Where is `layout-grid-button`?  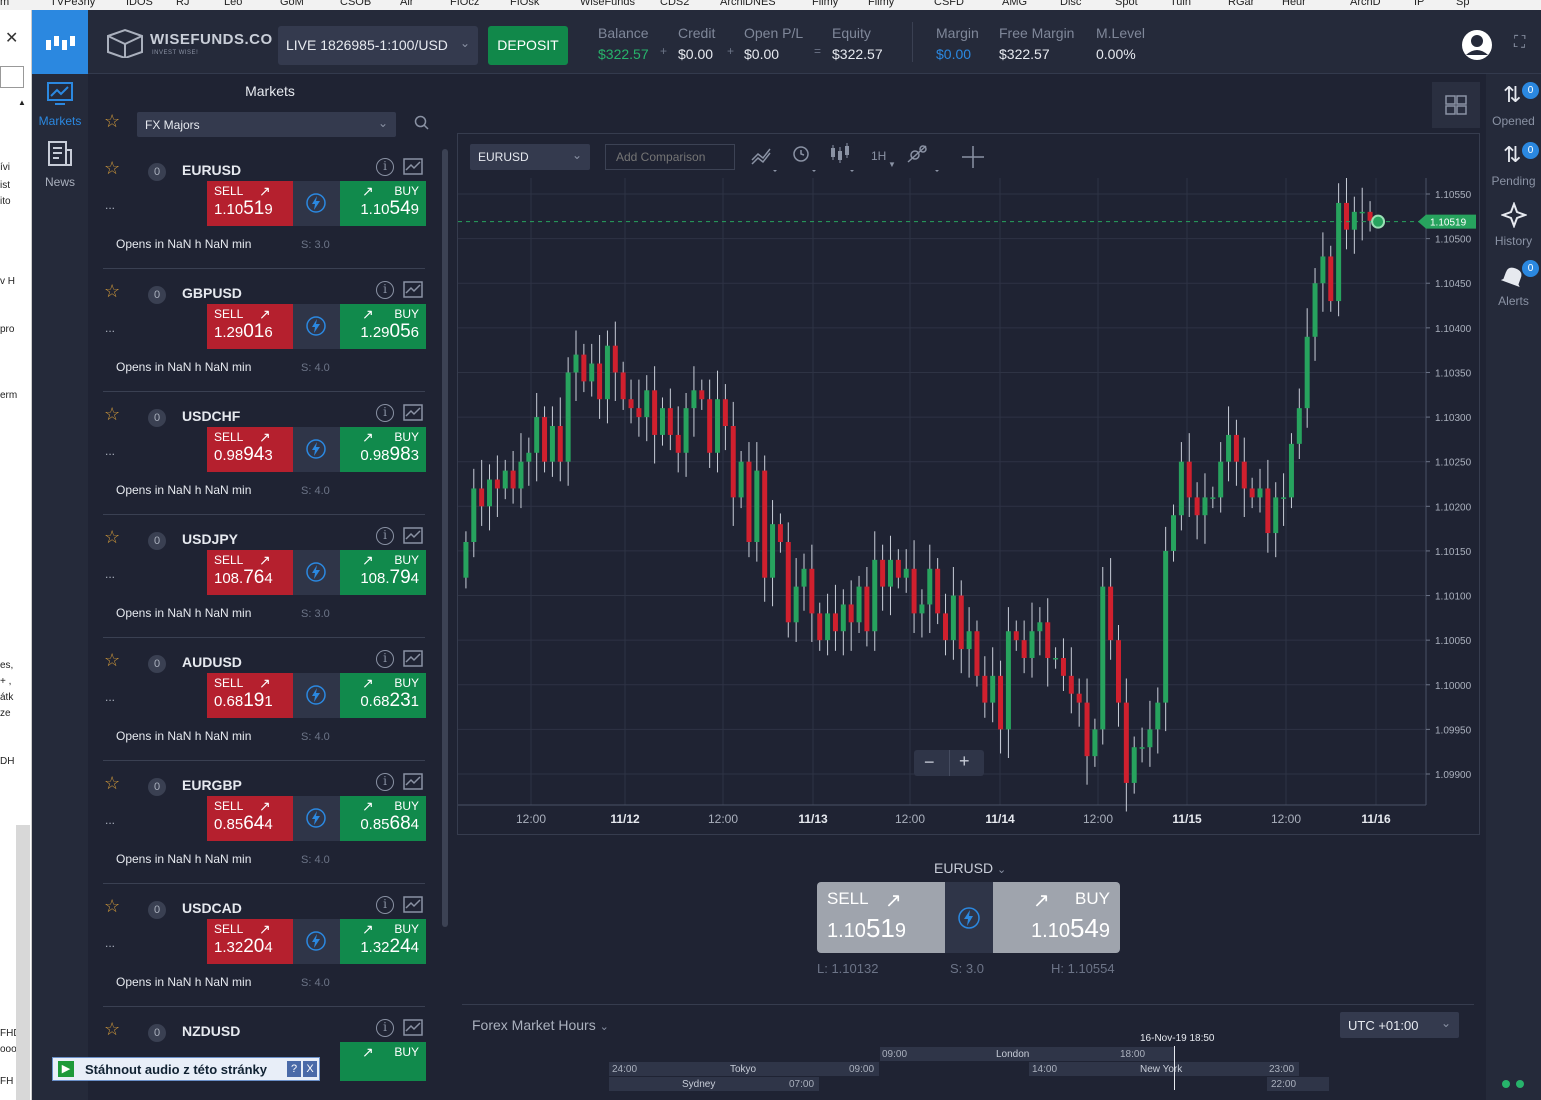
layout-grid-button is located at coordinates (1456, 105).